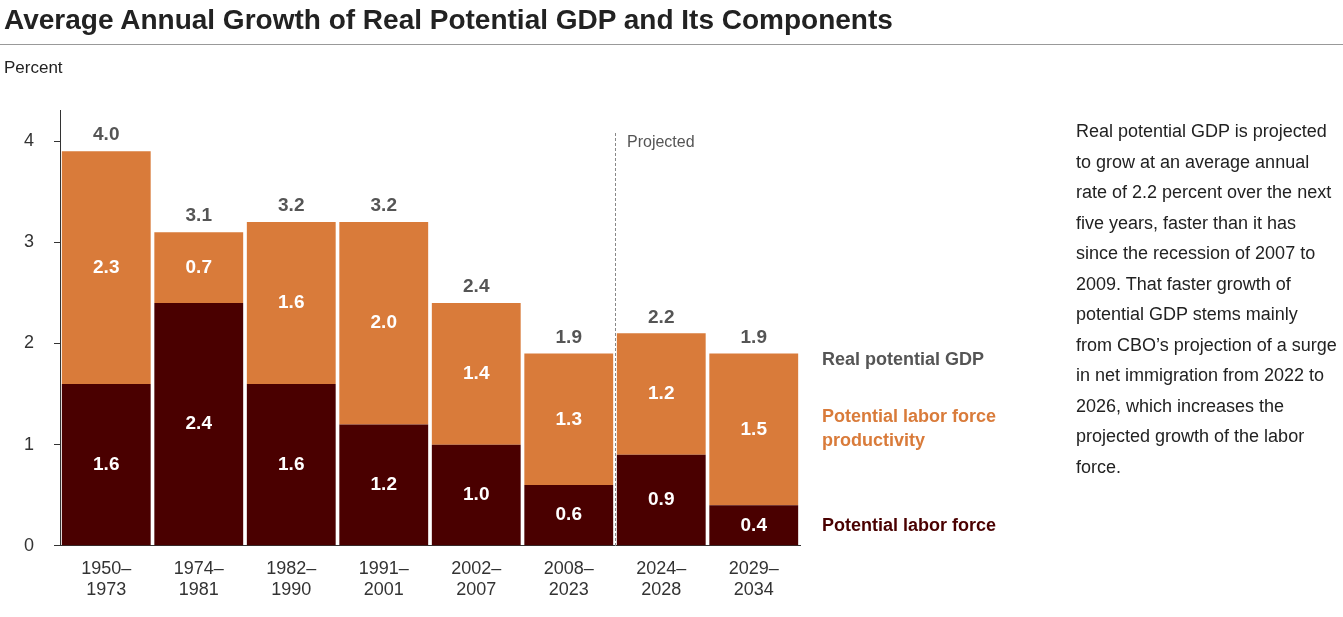  I want to click on total-label: 2.4, so click(476, 286).